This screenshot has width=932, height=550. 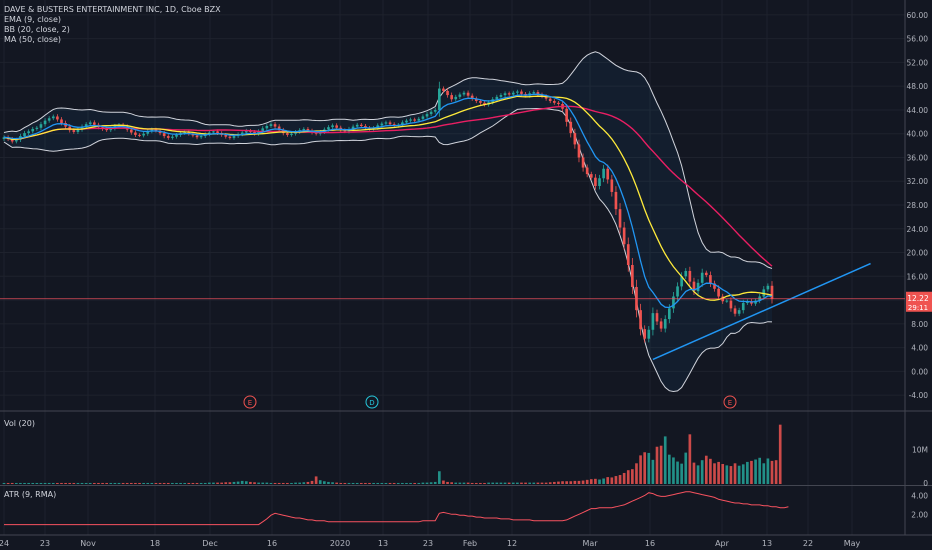 What do you see at coordinates (918, 39) in the screenshot?
I see `y-tick-label: 56.00` at bounding box center [918, 39].